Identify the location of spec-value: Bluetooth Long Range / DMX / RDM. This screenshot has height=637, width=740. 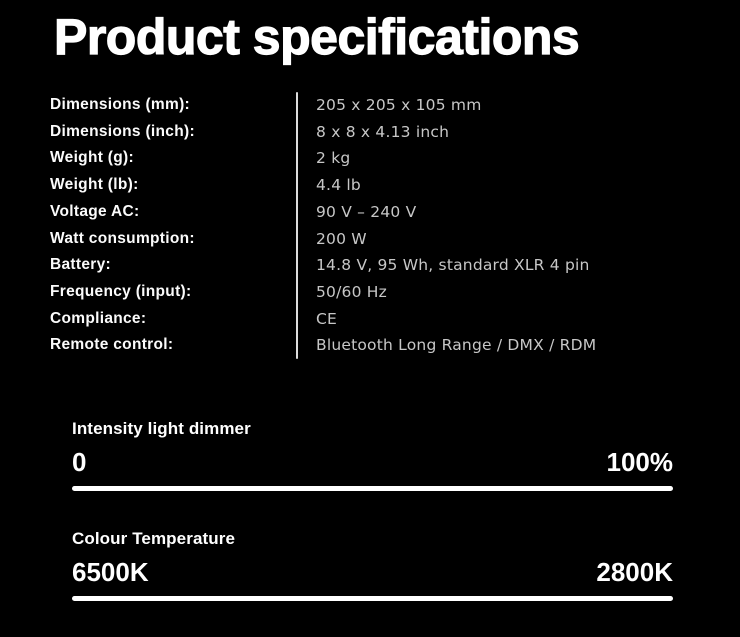
(456, 345).